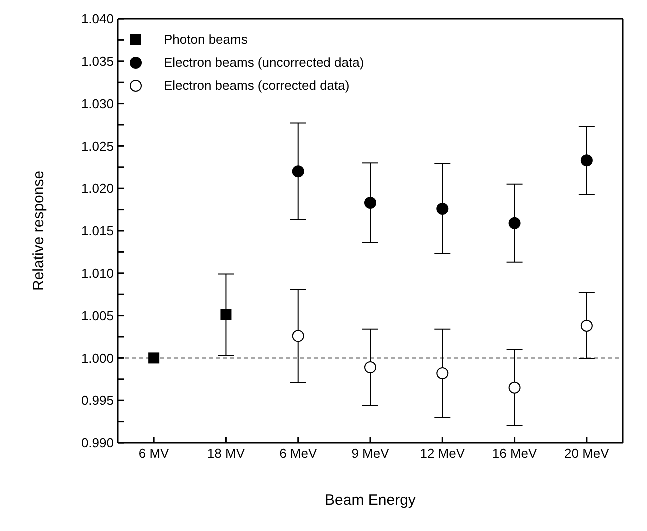 The width and height of the screenshot is (647, 531). What do you see at coordinates (97, 400) in the screenshot?
I see `y-tick-label: 0.995` at bounding box center [97, 400].